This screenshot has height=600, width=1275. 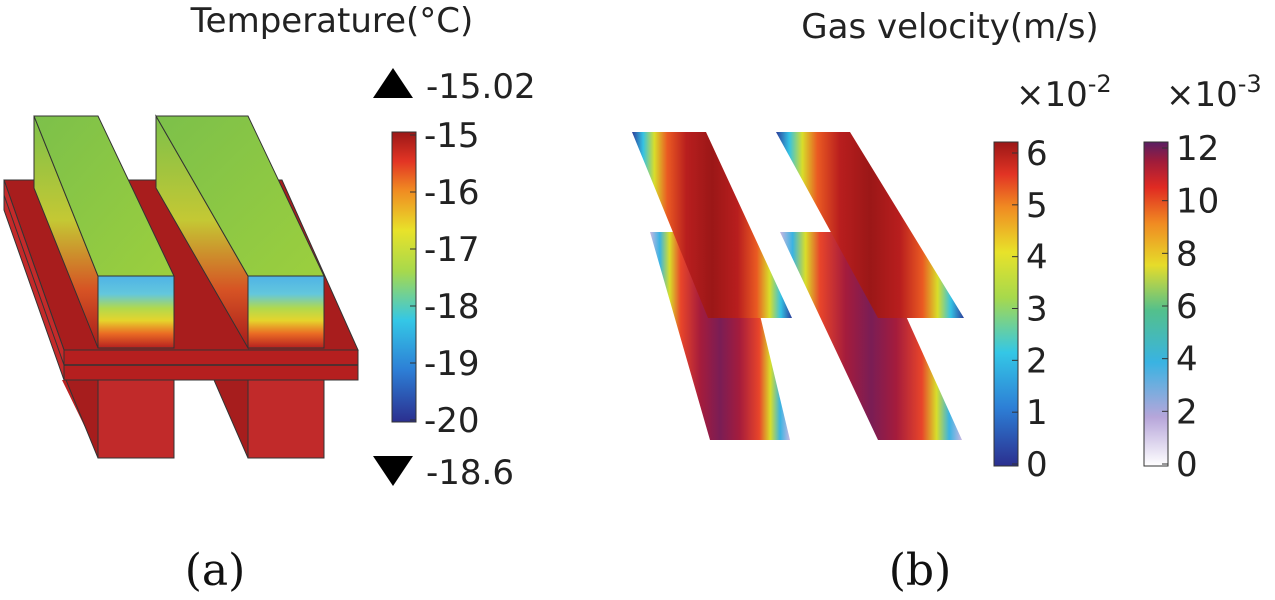 I want to click on strip-lower-left, so click(x=720, y=336).